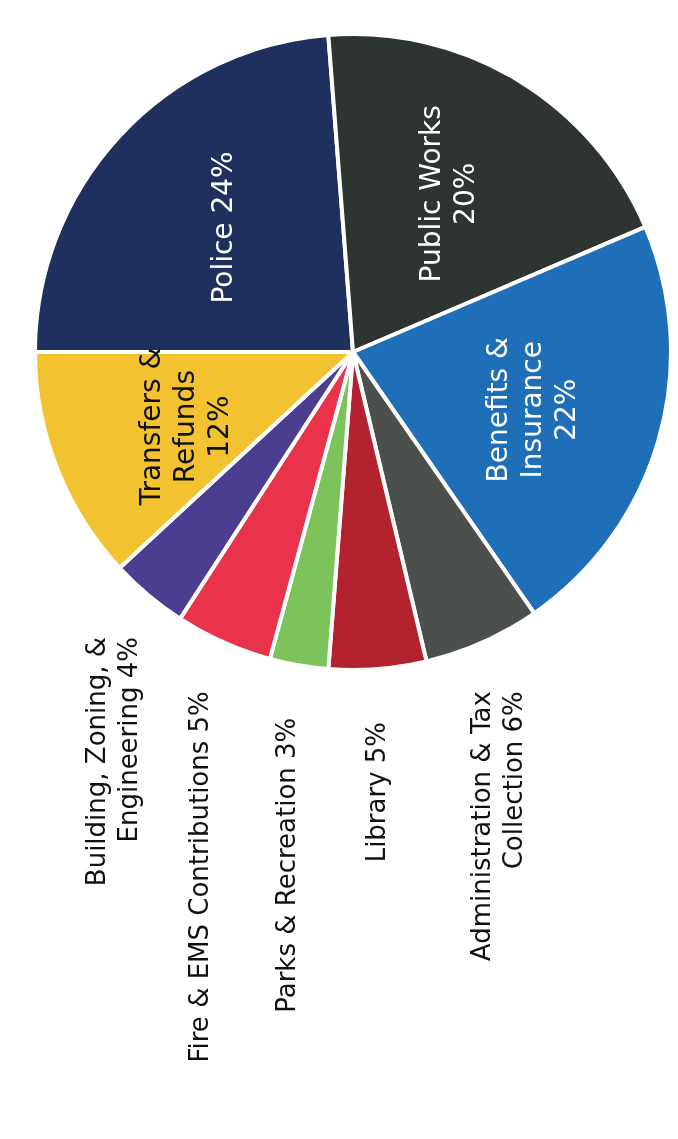 The image size is (678, 1139). What do you see at coordinates (222, 227) in the screenshot?
I see `slice-label: Police 24%` at bounding box center [222, 227].